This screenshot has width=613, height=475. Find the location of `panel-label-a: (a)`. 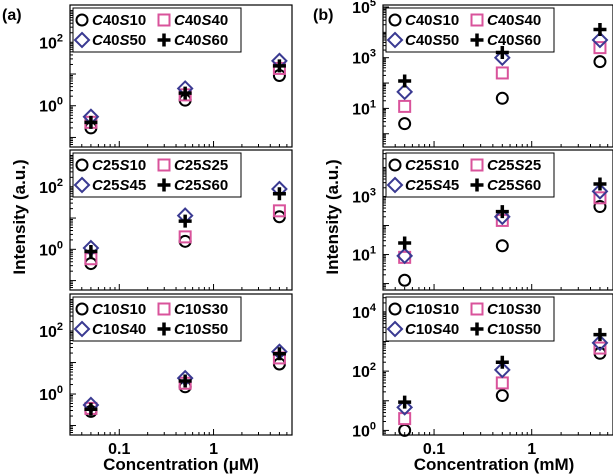

panel-label-a: (a) is located at coordinates (12, 15).